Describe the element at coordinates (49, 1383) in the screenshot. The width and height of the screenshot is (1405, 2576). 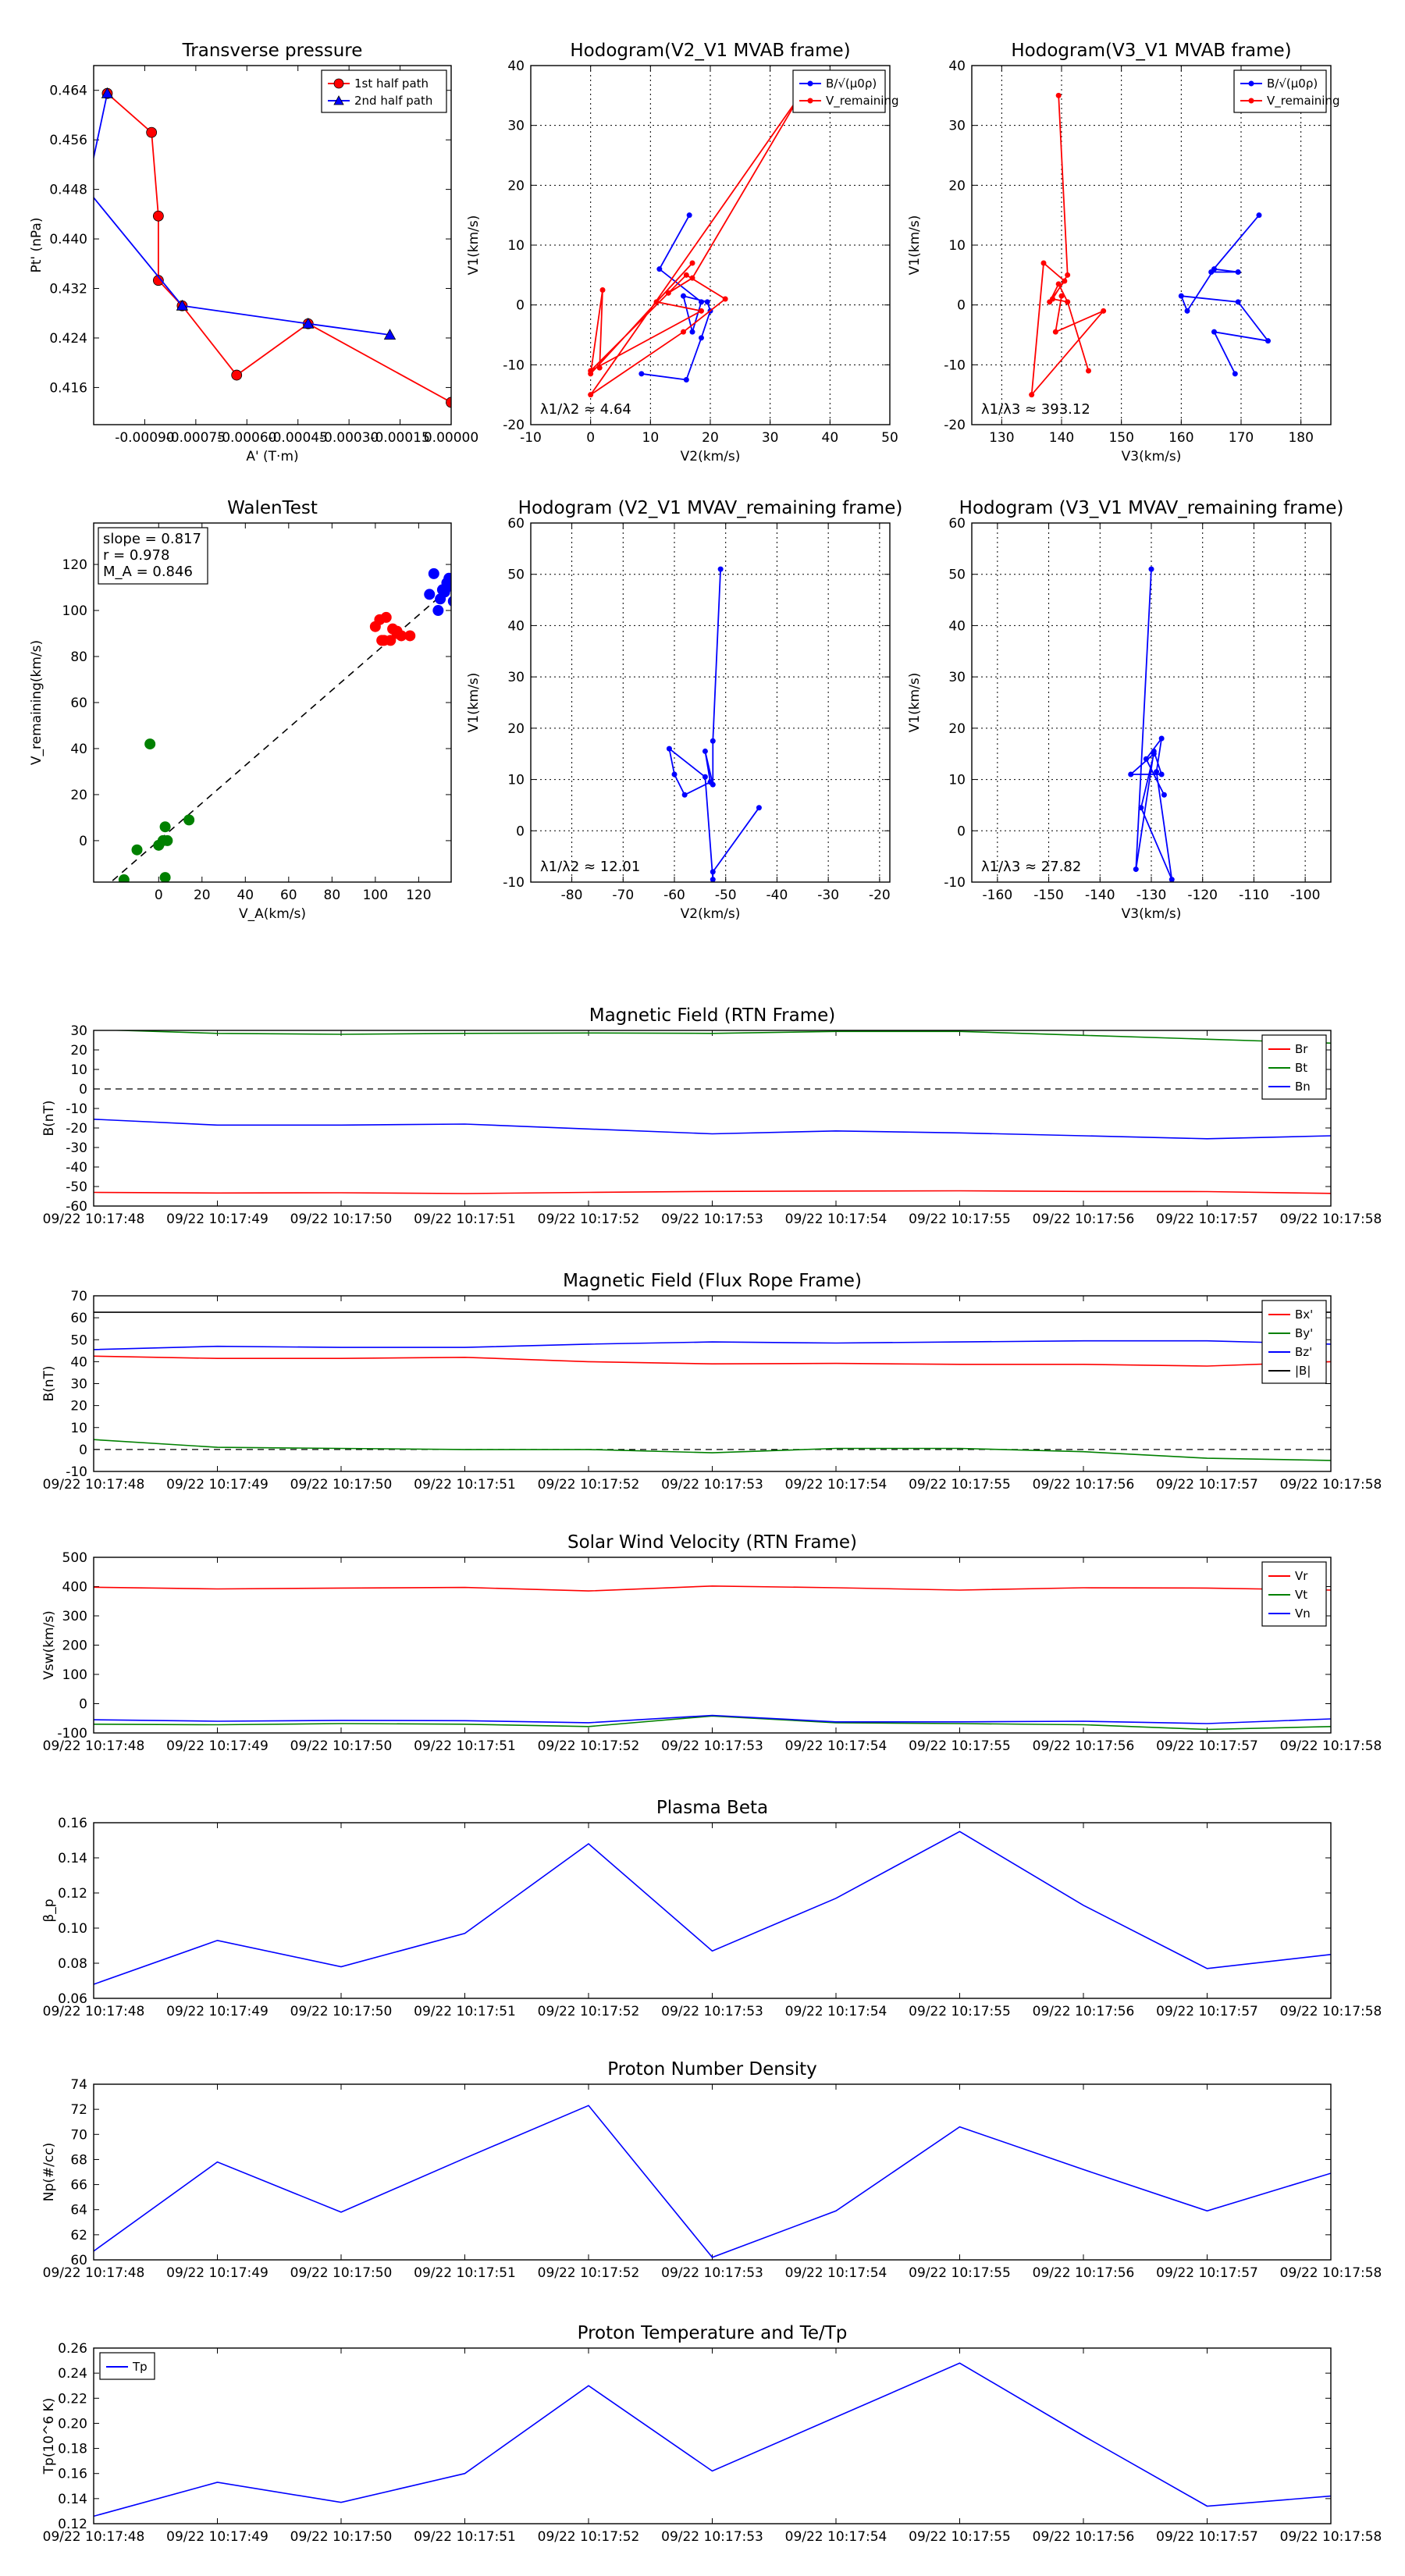
I see `y-axis-label: B(nT)` at that location.